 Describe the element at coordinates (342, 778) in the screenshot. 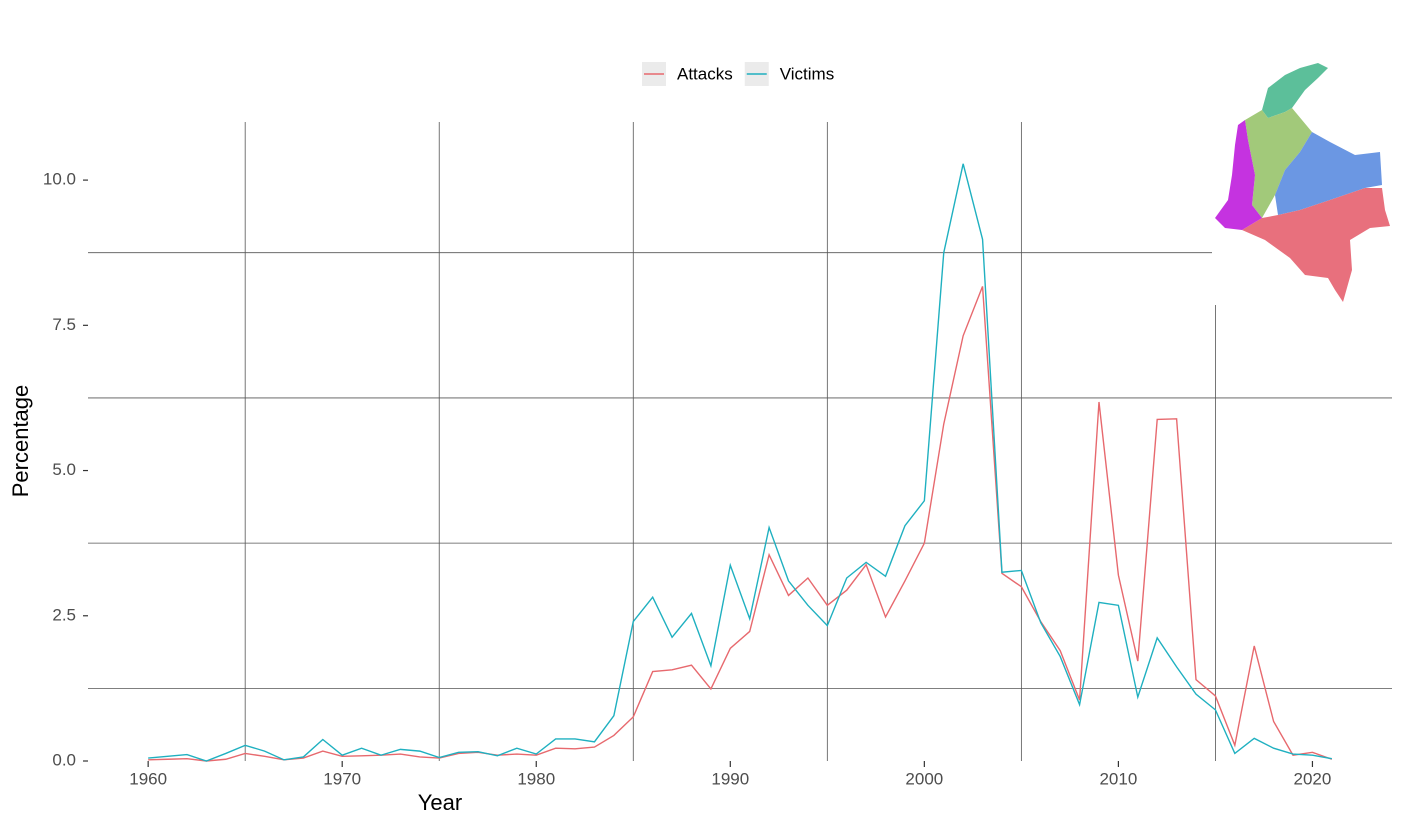

I see `x-tick-label: 1970` at that location.